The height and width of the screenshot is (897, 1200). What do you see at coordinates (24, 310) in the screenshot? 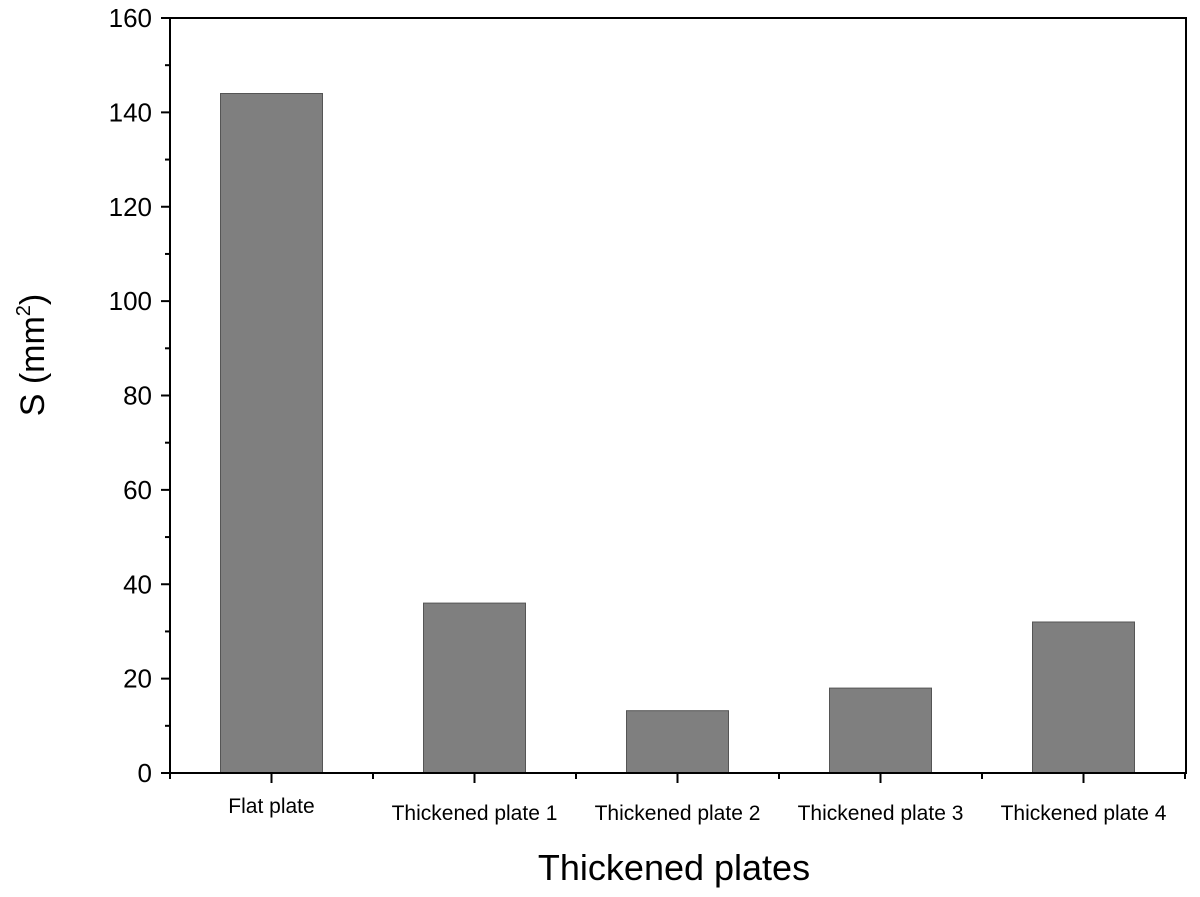
I see `y-axis-title-superscript: 2` at bounding box center [24, 310].